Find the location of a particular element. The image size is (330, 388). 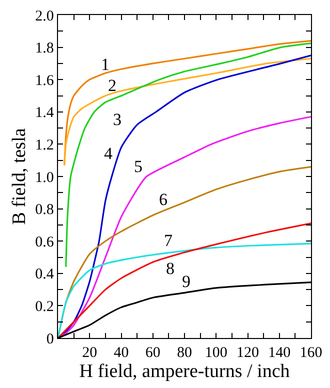

series-label: 9 is located at coordinates (186, 281).